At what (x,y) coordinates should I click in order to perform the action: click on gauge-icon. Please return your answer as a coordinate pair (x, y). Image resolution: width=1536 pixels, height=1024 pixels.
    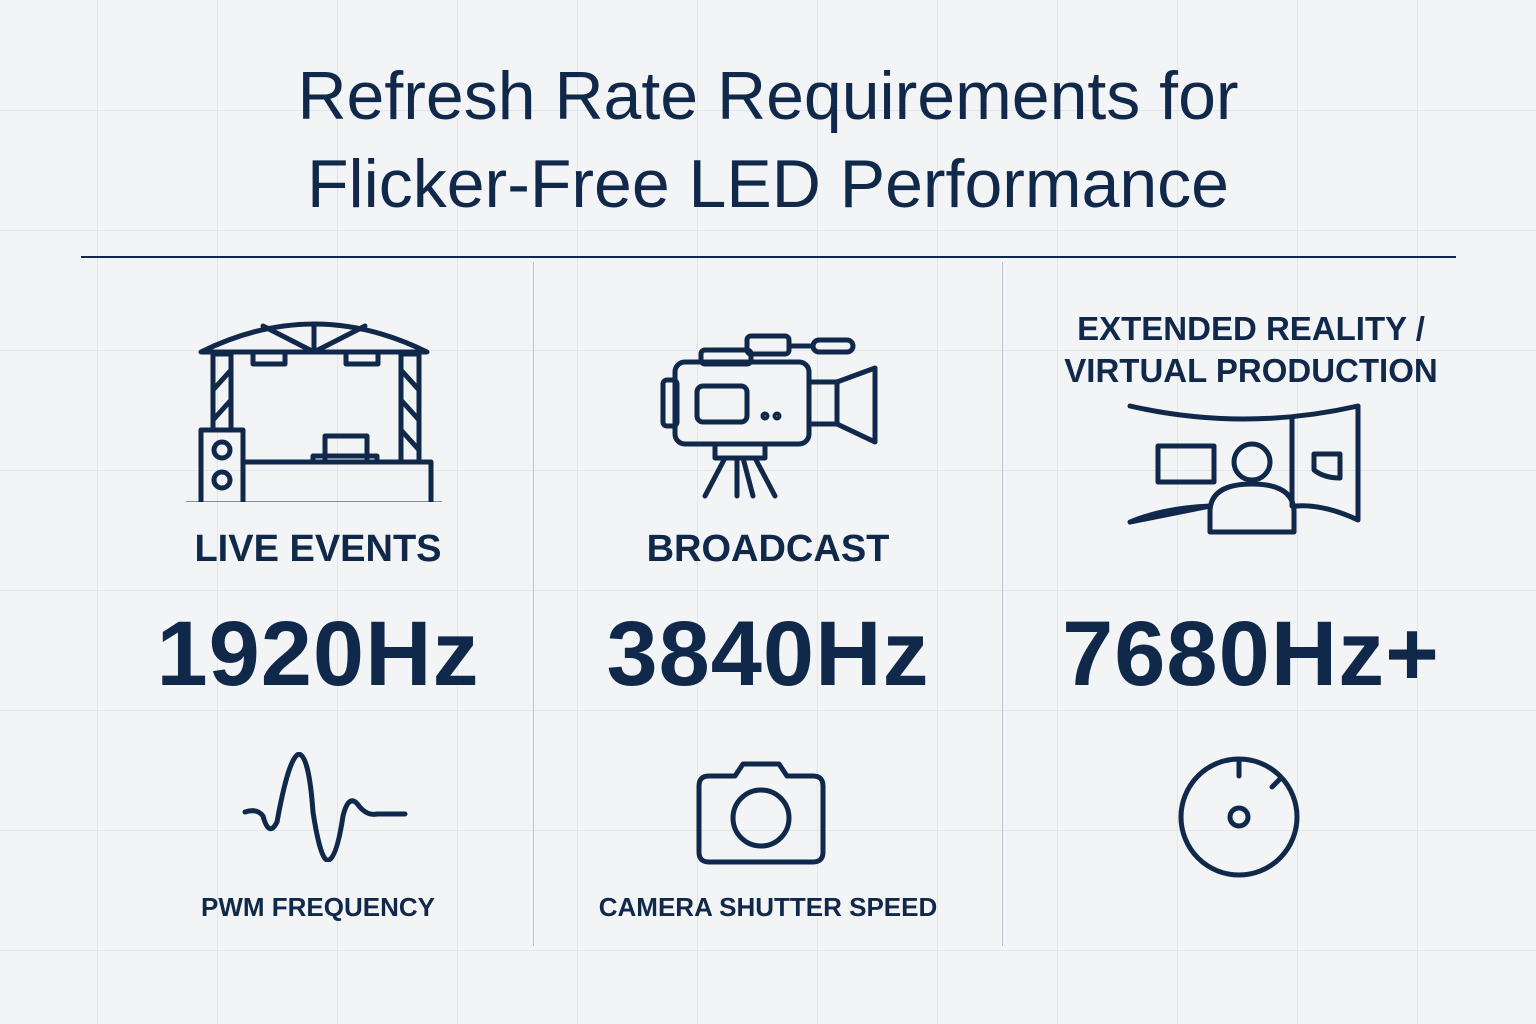
    Looking at the image, I should click on (1239, 817).